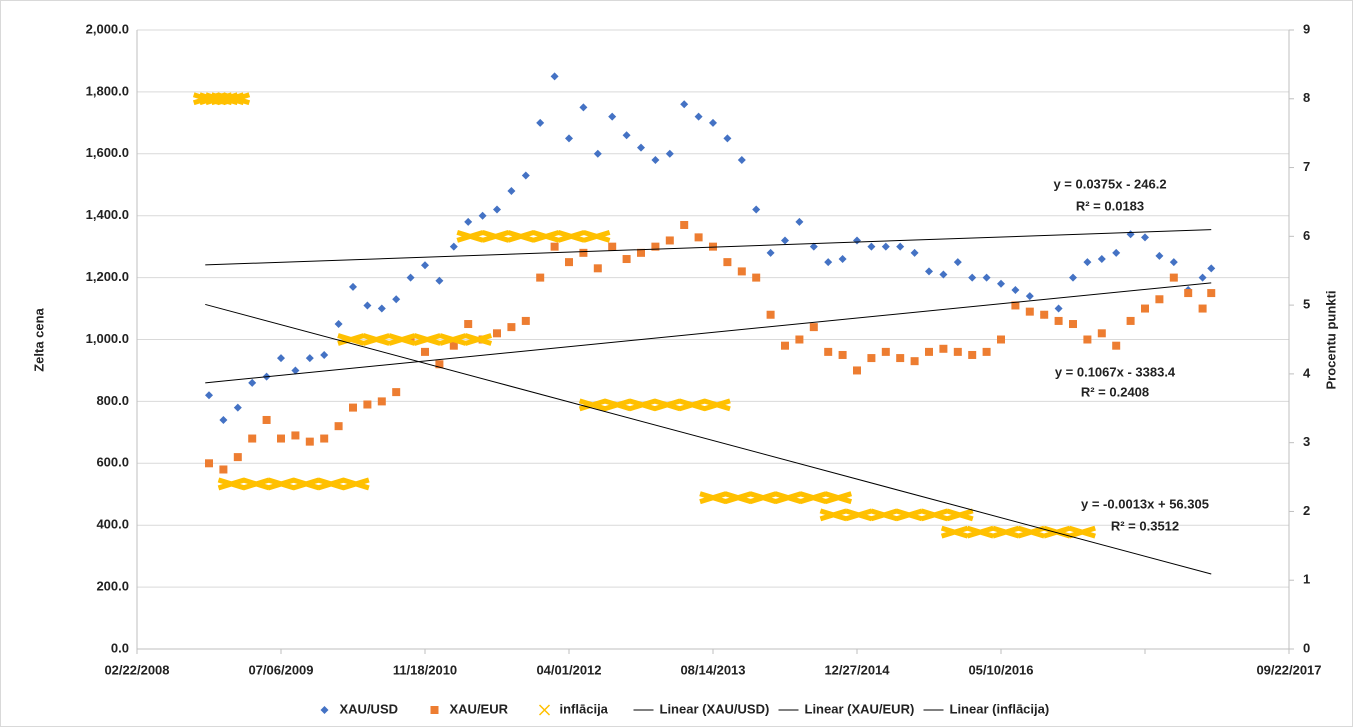  I want to click on legend-swatch, so click(544, 710).